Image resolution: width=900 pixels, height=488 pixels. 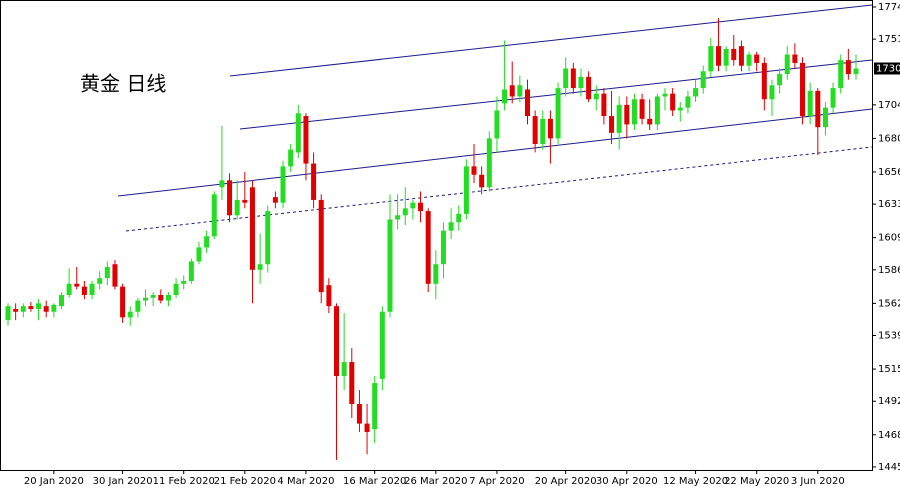 What do you see at coordinates (889, 369) in the screenshot?
I see `y-tick-label: 1515` at bounding box center [889, 369].